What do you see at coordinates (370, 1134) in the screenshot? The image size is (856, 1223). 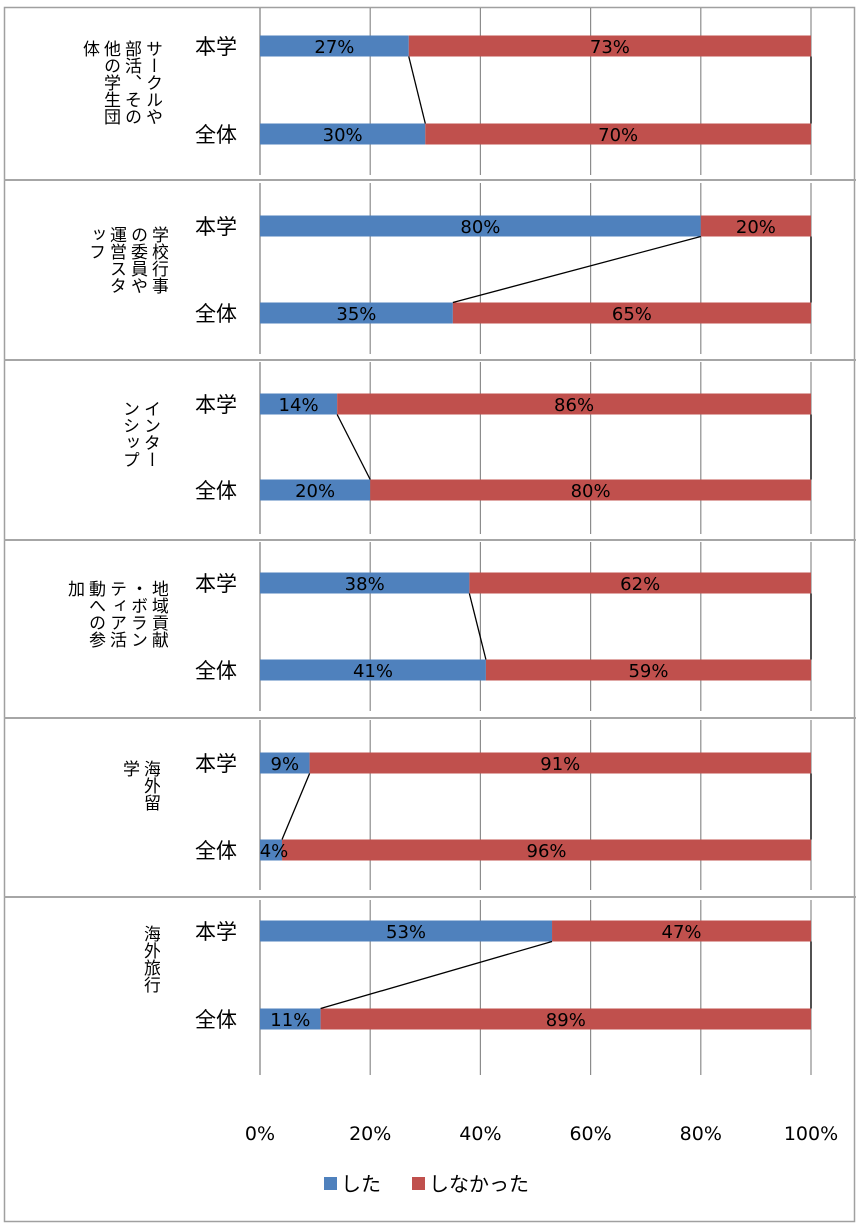 I see `x-tick-label: 20%` at bounding box center [370, 1134].